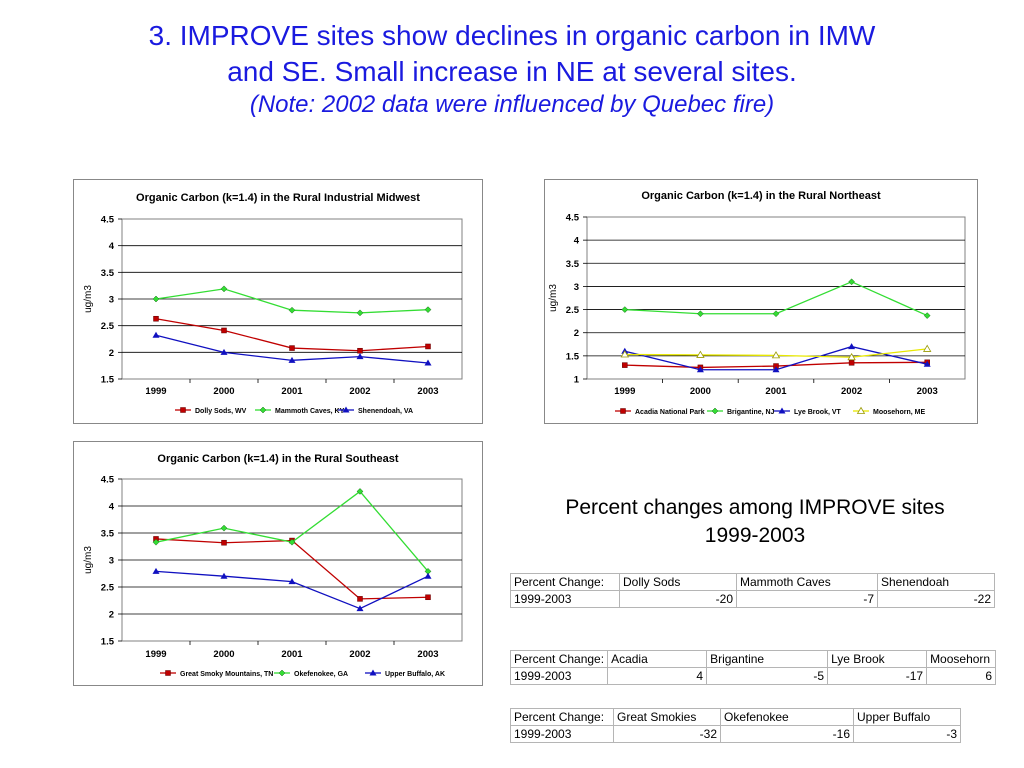 Image resolution: width=1024 pixels, height=768 pixels. Describe the element at coordinates (415, 674) in the screenshot. I see `legend-label: Upper Buffalo, AK` at that location.